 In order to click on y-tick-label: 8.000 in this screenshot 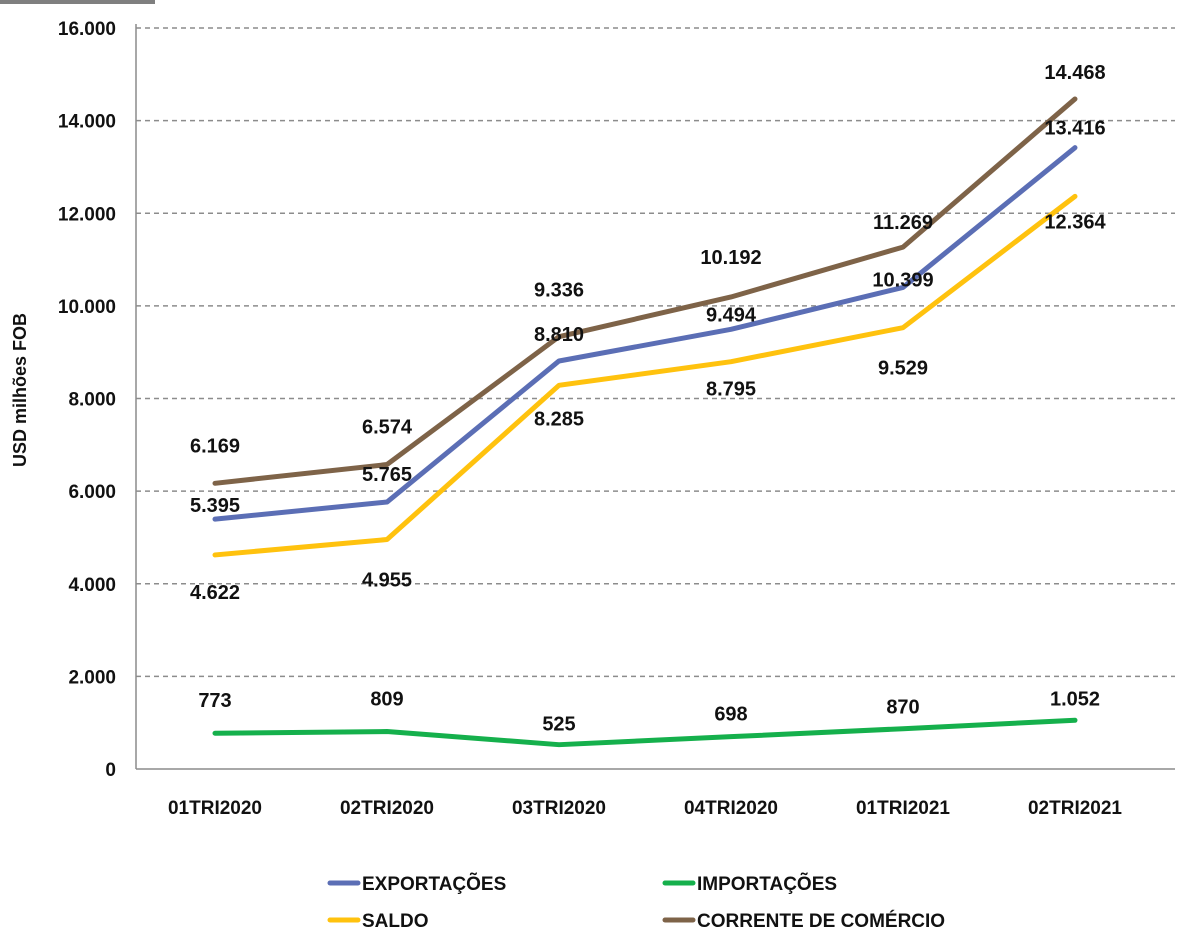, I will do `click(92, 400)`.